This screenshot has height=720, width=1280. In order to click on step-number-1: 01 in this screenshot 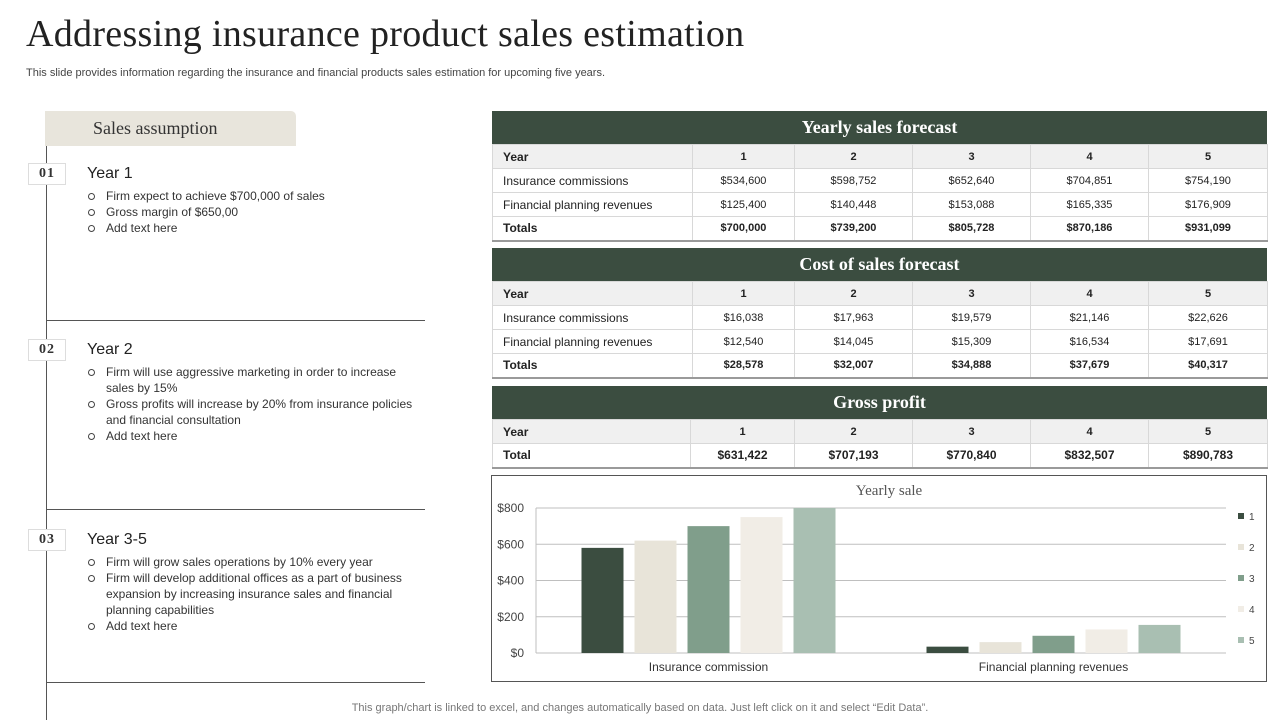, I will do `click(47, 174)`.